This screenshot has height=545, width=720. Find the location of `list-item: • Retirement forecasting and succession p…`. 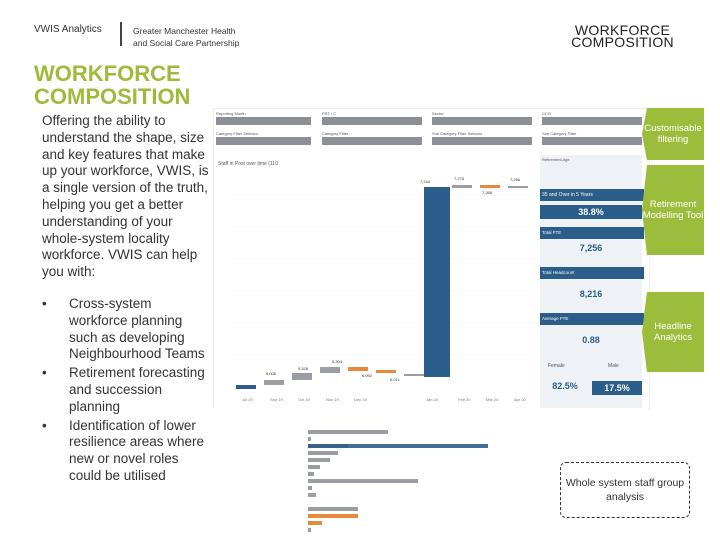

list-item: • Retirement forecasting and succession p… is located at coordinates (127, 390).